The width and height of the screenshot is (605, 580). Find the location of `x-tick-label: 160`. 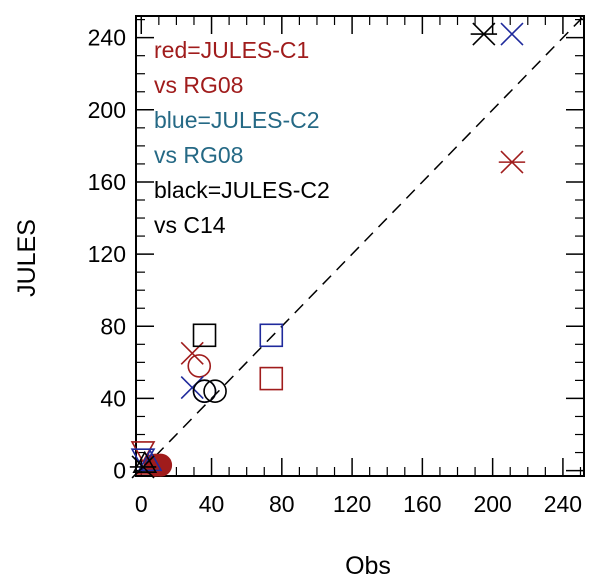

x-tick-label: 160 is located at coordinates (422, 504).